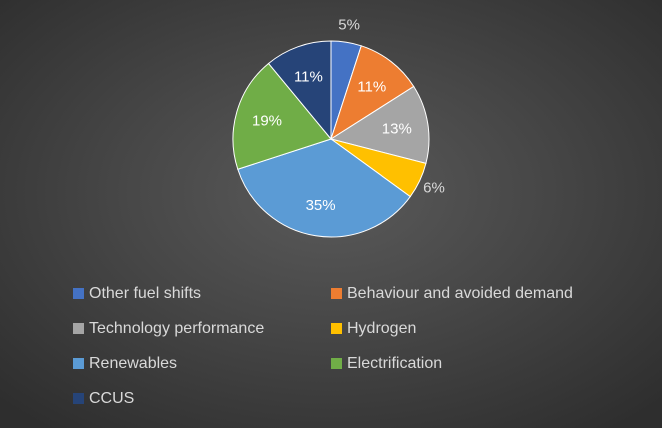 The height and width of the screenshot is (428, 662). What do you see at coordinates (321, 205) in the screenshot?
I see `slice-data-label: 35%` at bounding box center [321, 205].